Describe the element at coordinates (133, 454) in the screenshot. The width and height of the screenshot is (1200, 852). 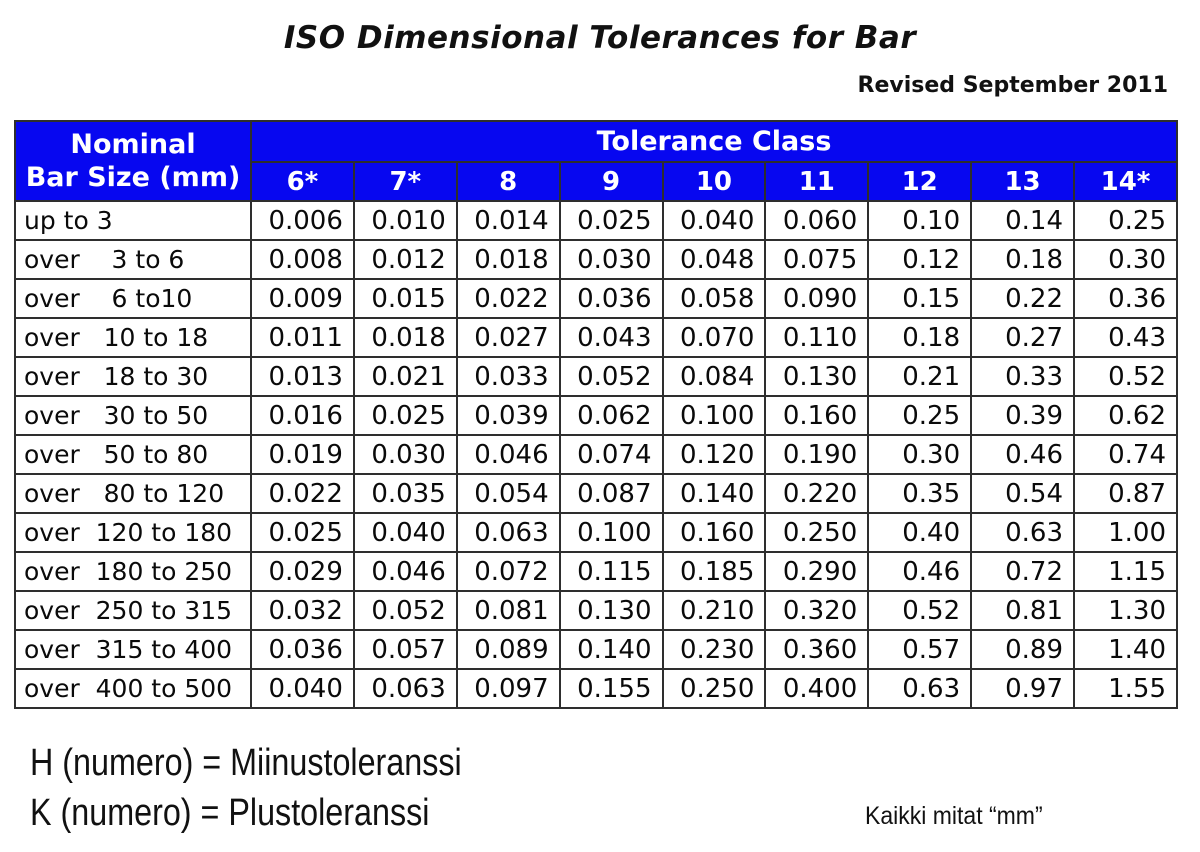
I see `row-label: over 50 to 80` at that location.